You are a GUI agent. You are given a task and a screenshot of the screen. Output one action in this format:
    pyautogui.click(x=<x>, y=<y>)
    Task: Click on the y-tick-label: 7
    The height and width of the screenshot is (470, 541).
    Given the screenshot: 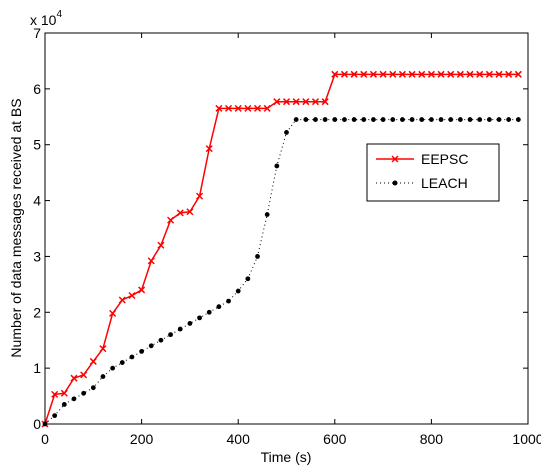 What is the action you would take?
    pyautogui.click(x=37, y=33)
    